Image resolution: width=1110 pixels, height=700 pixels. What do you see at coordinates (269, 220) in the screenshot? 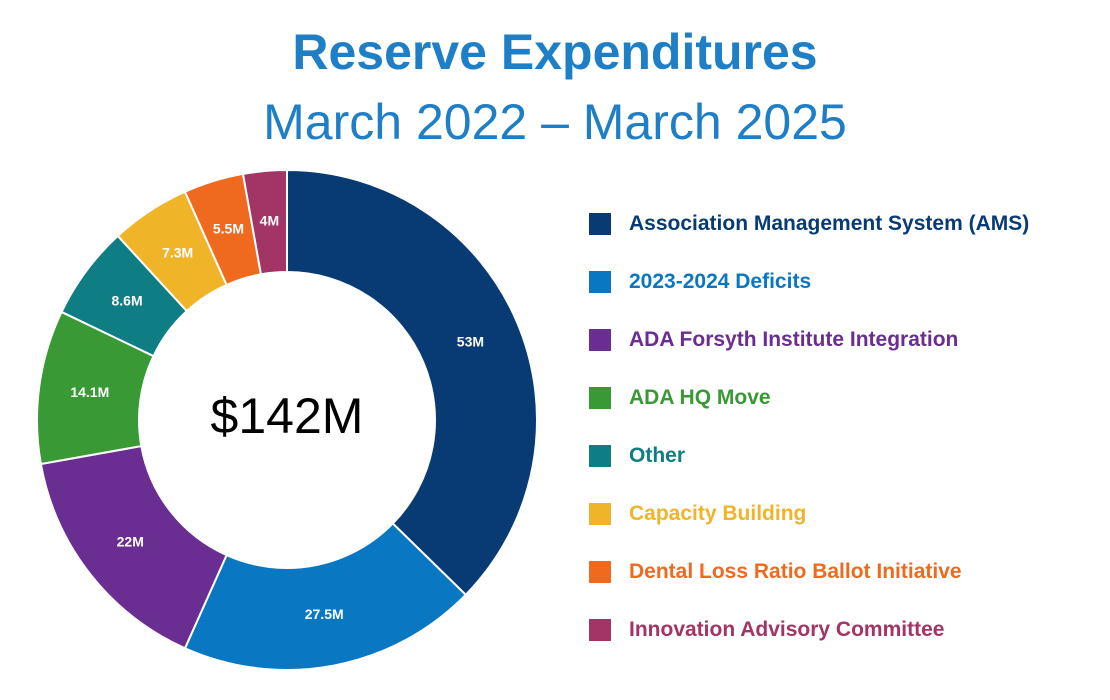
I see `slice-label-7: 4M` at bounding box center [269, 220].